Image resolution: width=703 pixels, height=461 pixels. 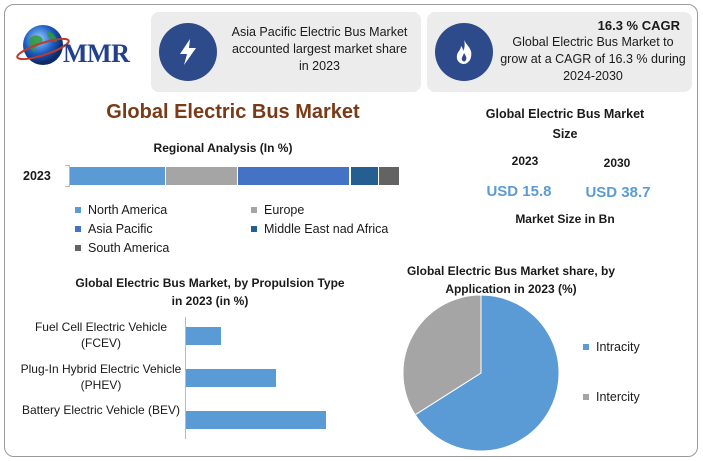 What do you see at coordinates (464, 52) in the screenshot?
I see `fire-icon` at bounding box center [464, 52].